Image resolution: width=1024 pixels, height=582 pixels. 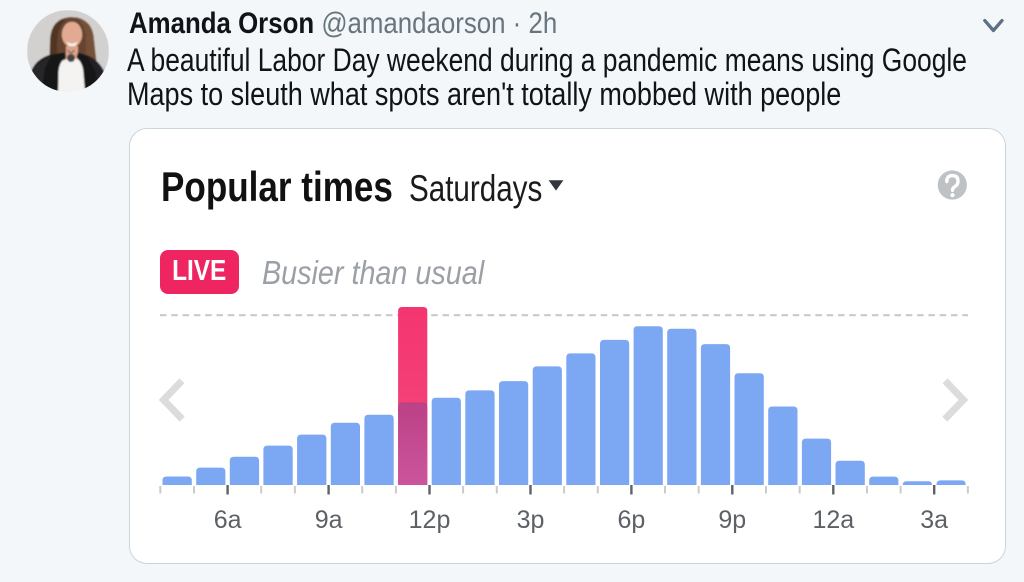 I want to click on svg-text: 9a, so click(x=329, y=520).